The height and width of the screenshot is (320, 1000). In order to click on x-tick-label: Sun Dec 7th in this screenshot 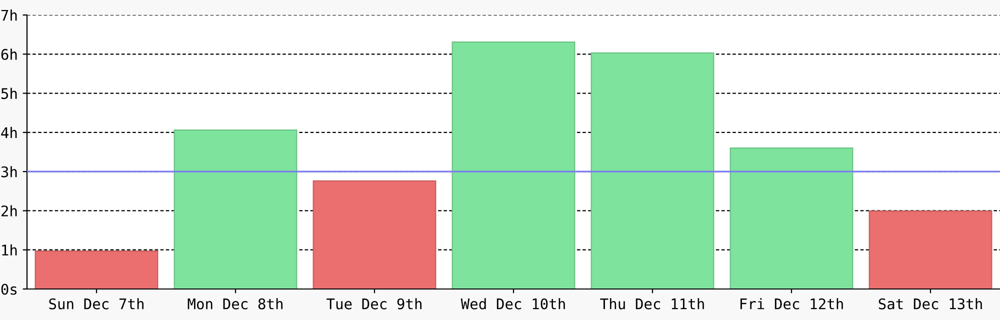, I will do `click(96, 304)`.